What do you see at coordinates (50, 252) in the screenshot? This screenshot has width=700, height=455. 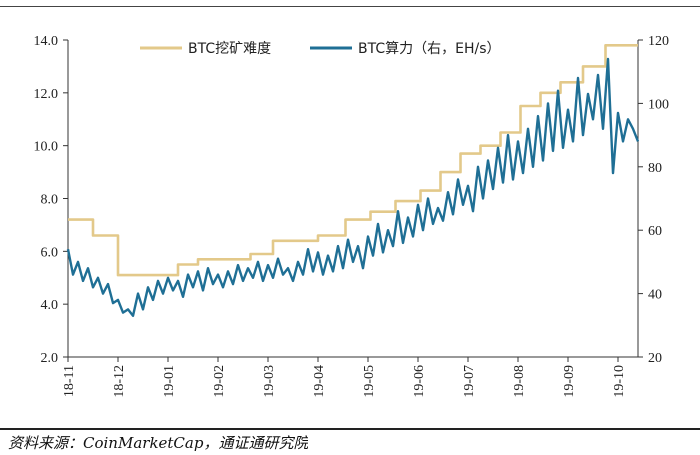 I see `left-tick-label: 6.0` at bounding box center [50, 252].